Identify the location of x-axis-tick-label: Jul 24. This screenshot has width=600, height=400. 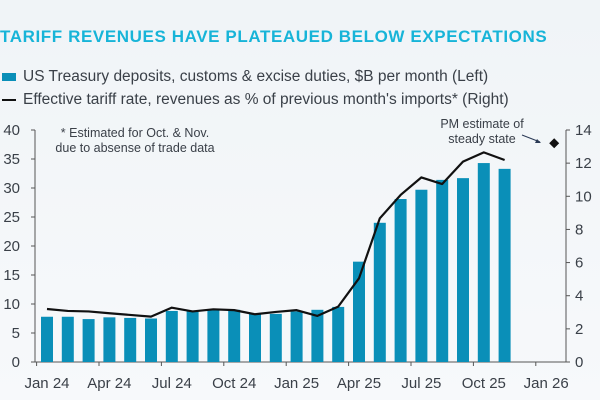
(172, 383).